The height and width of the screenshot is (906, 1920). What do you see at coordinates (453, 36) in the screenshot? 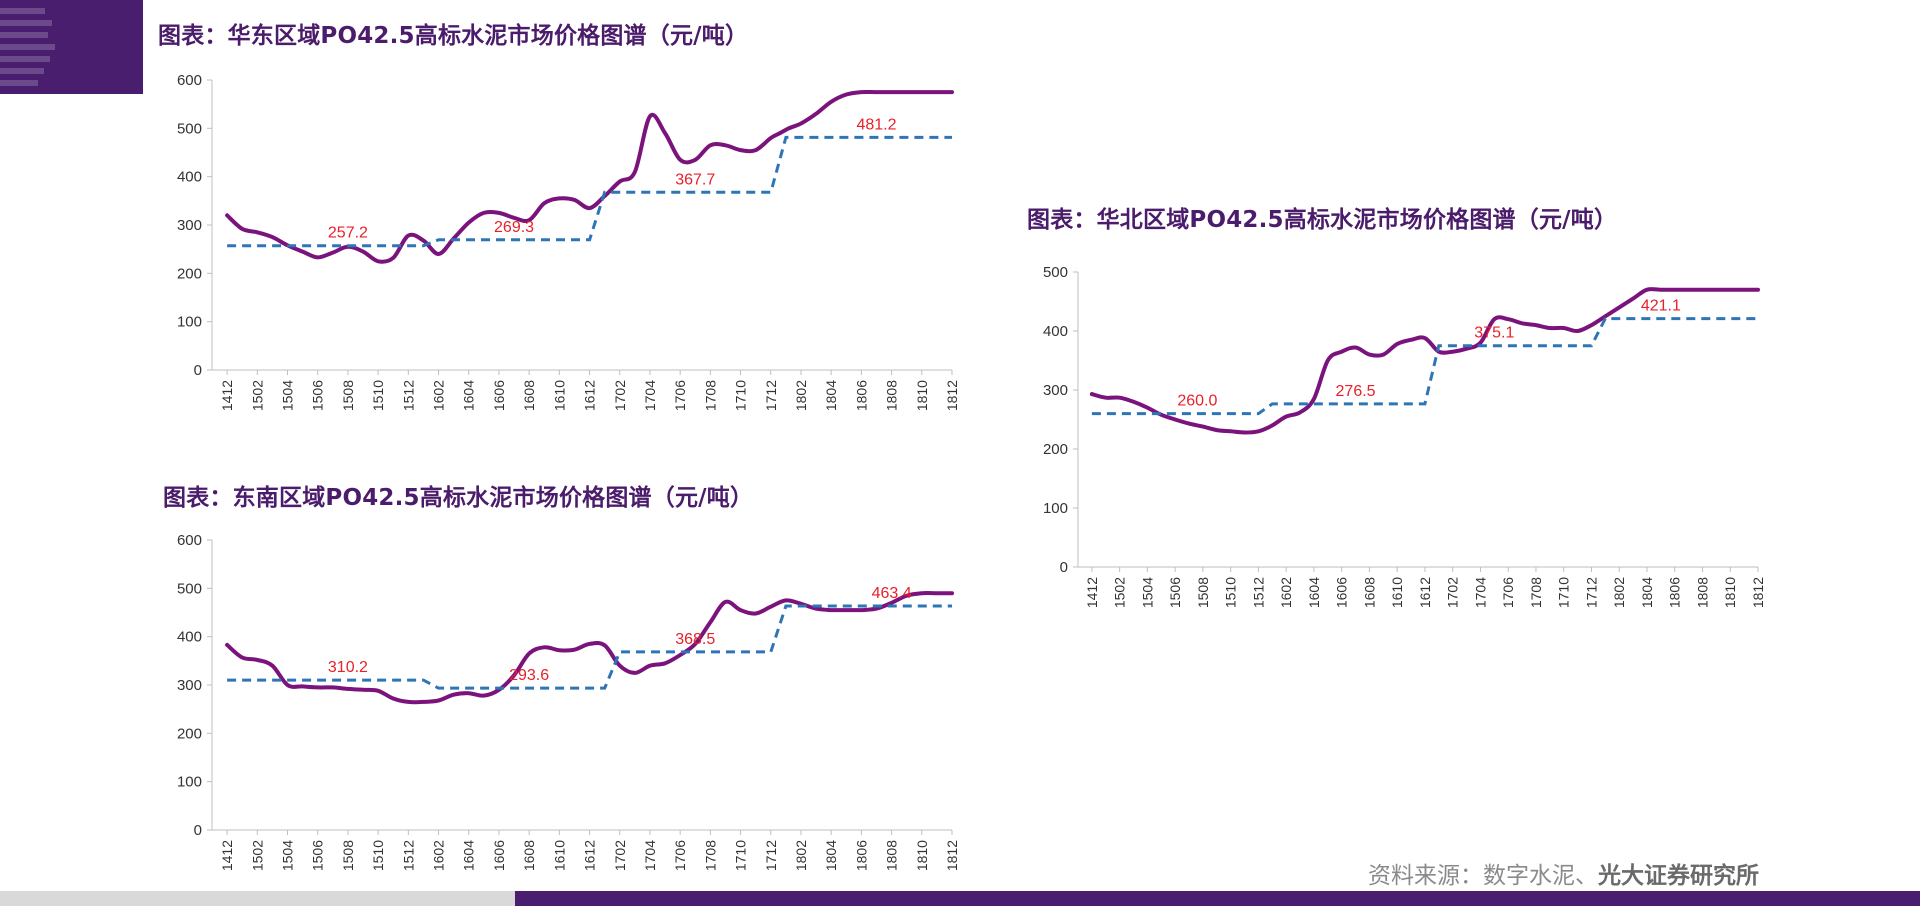
I see `chart-title-east: 图表：华东区域PO42.5高标水泥市场价格图谱（元/吨）` at bounding box center [453, 36].